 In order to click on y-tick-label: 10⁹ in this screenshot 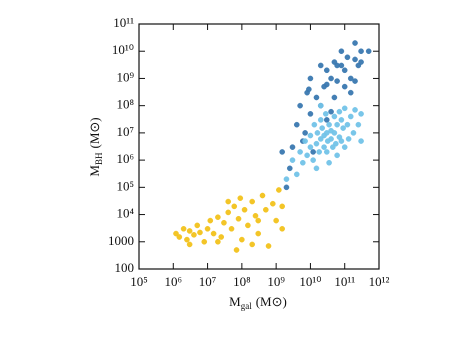, I will do `click(125, 76)`.